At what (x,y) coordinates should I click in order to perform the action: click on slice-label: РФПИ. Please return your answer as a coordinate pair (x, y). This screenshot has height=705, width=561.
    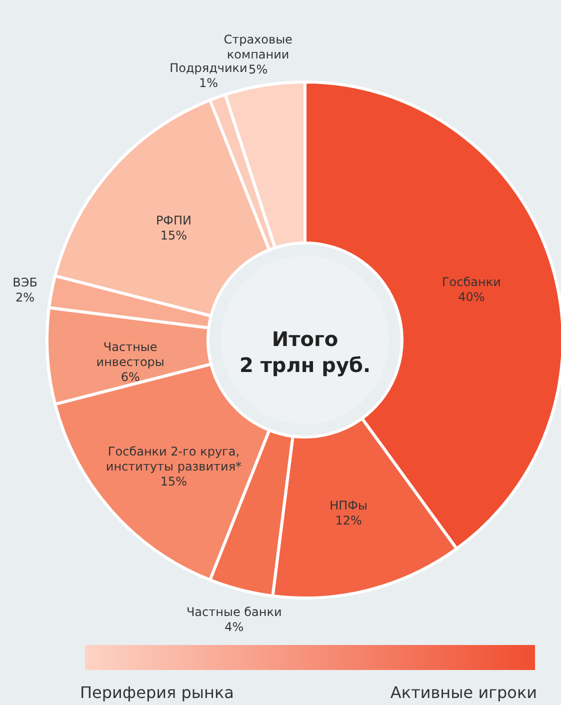
    Looking at the image, I should click on (174, 220).